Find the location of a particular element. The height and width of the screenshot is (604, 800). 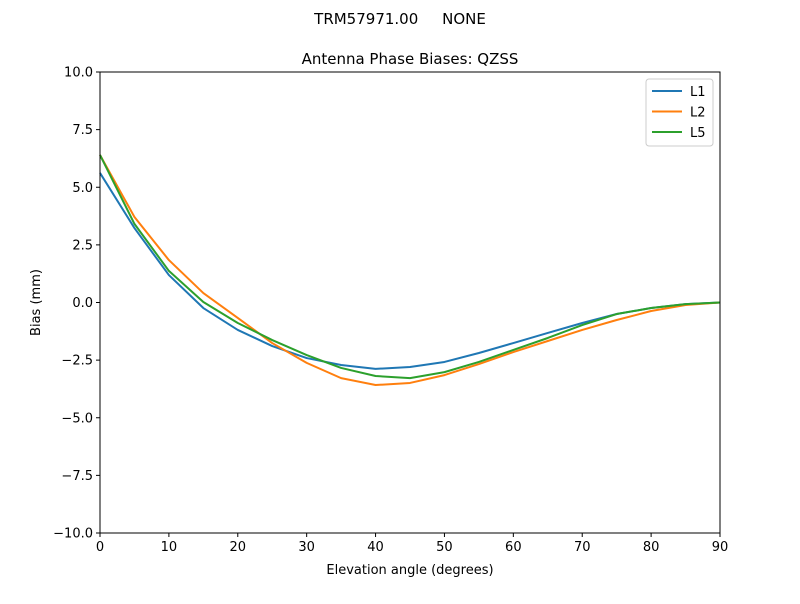

x-tick-label: 10 is located at coordinates (169, 547).